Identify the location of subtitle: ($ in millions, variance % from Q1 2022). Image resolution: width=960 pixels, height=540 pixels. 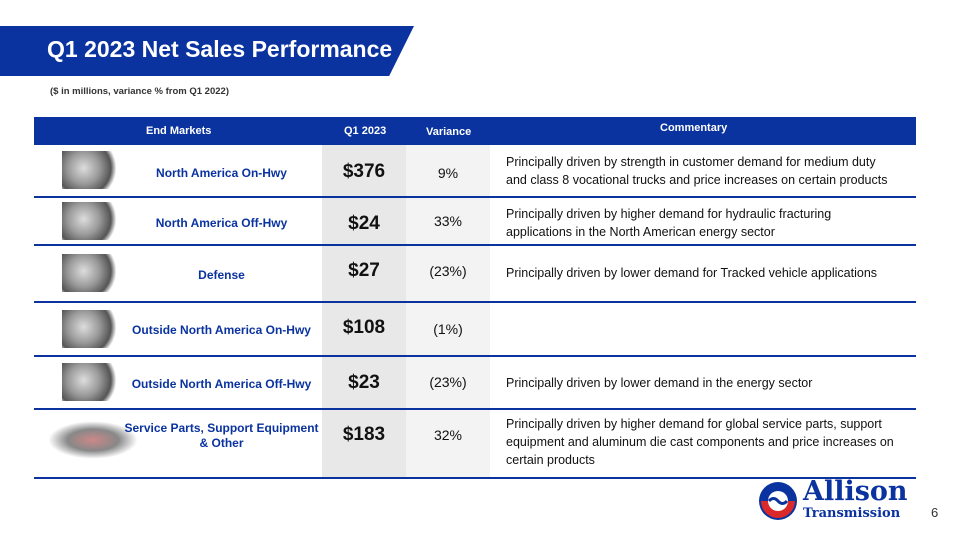
(139, 91).